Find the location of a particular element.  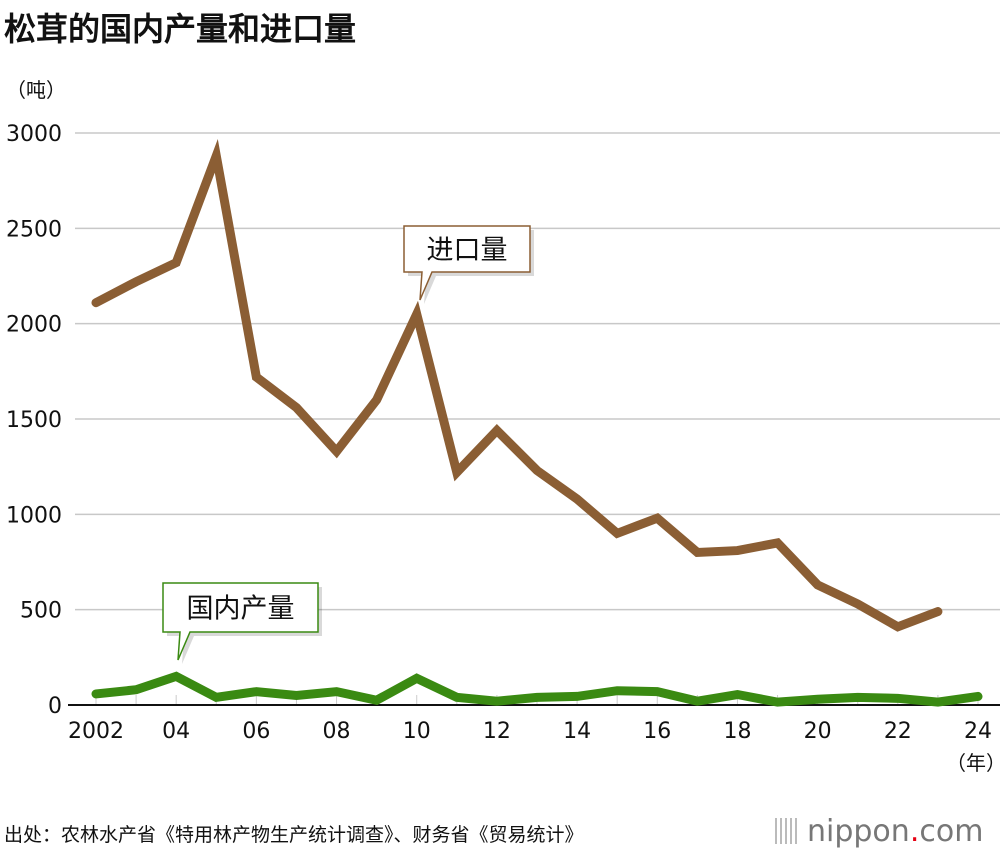

x-tick-label: 14 is located at coordinates (577, 731).